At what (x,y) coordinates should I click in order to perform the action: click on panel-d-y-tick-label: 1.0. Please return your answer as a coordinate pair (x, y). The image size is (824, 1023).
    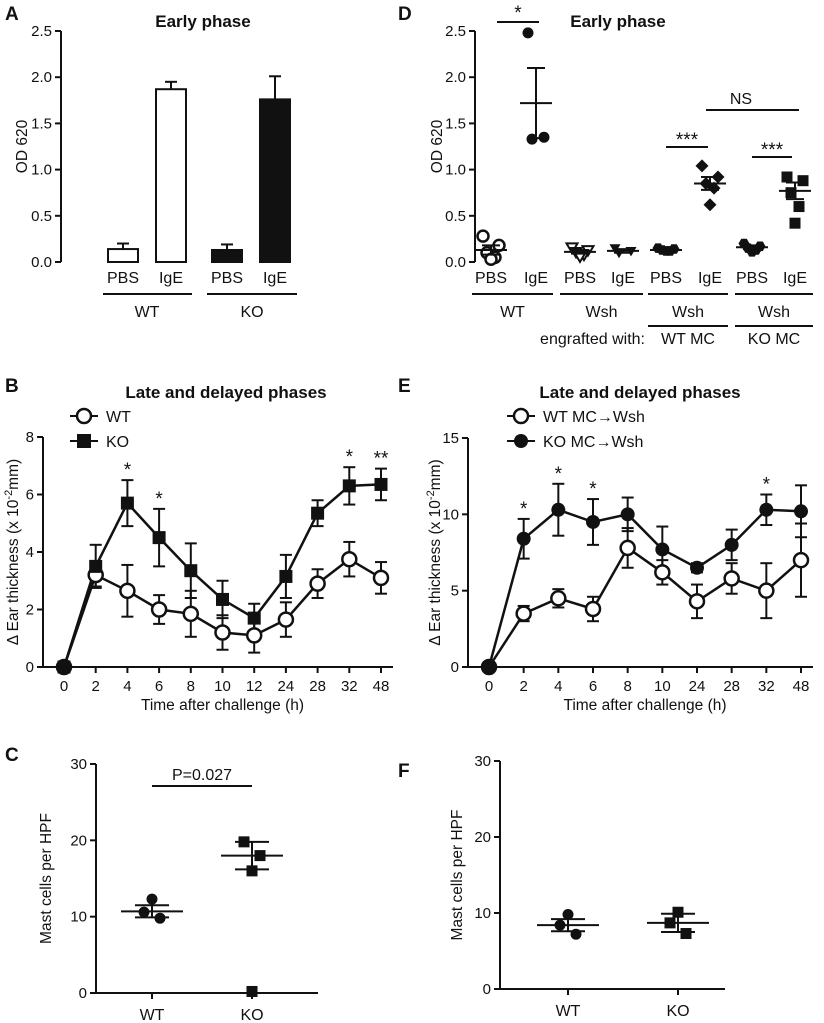
    Looking at the image, I should click on (455, 170).